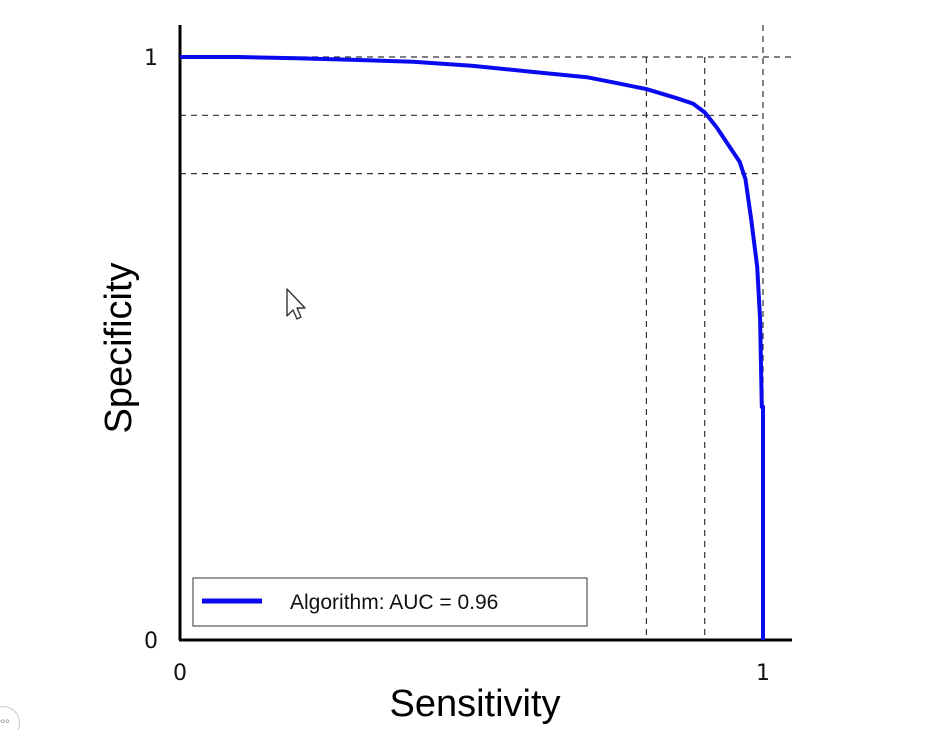  What do you see at coordinates (151, 58) in the screenshot?
I see `y-tick-label-1: 1` at bounding box center [151, 58].